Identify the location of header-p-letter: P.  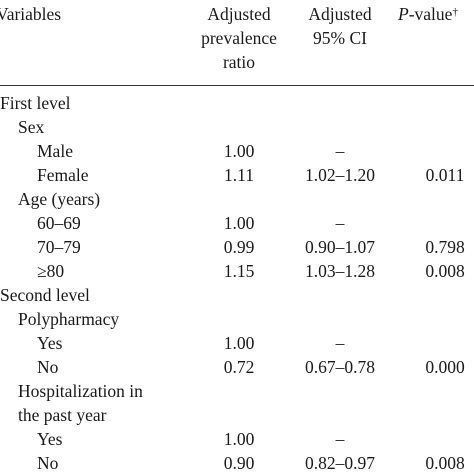
(403, 14).